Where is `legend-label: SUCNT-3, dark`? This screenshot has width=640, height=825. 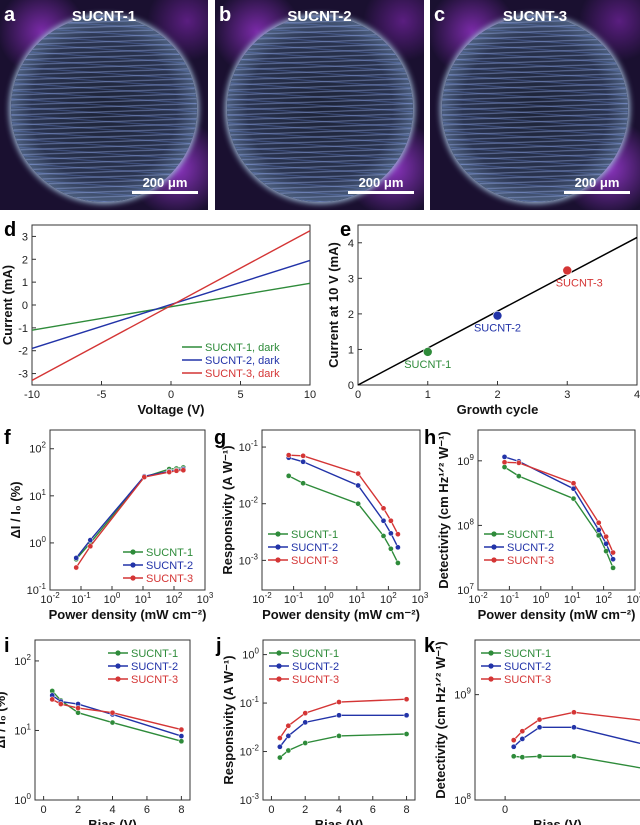
legend-label: SUCNT-3, dark is located at coordinates (242, 374).